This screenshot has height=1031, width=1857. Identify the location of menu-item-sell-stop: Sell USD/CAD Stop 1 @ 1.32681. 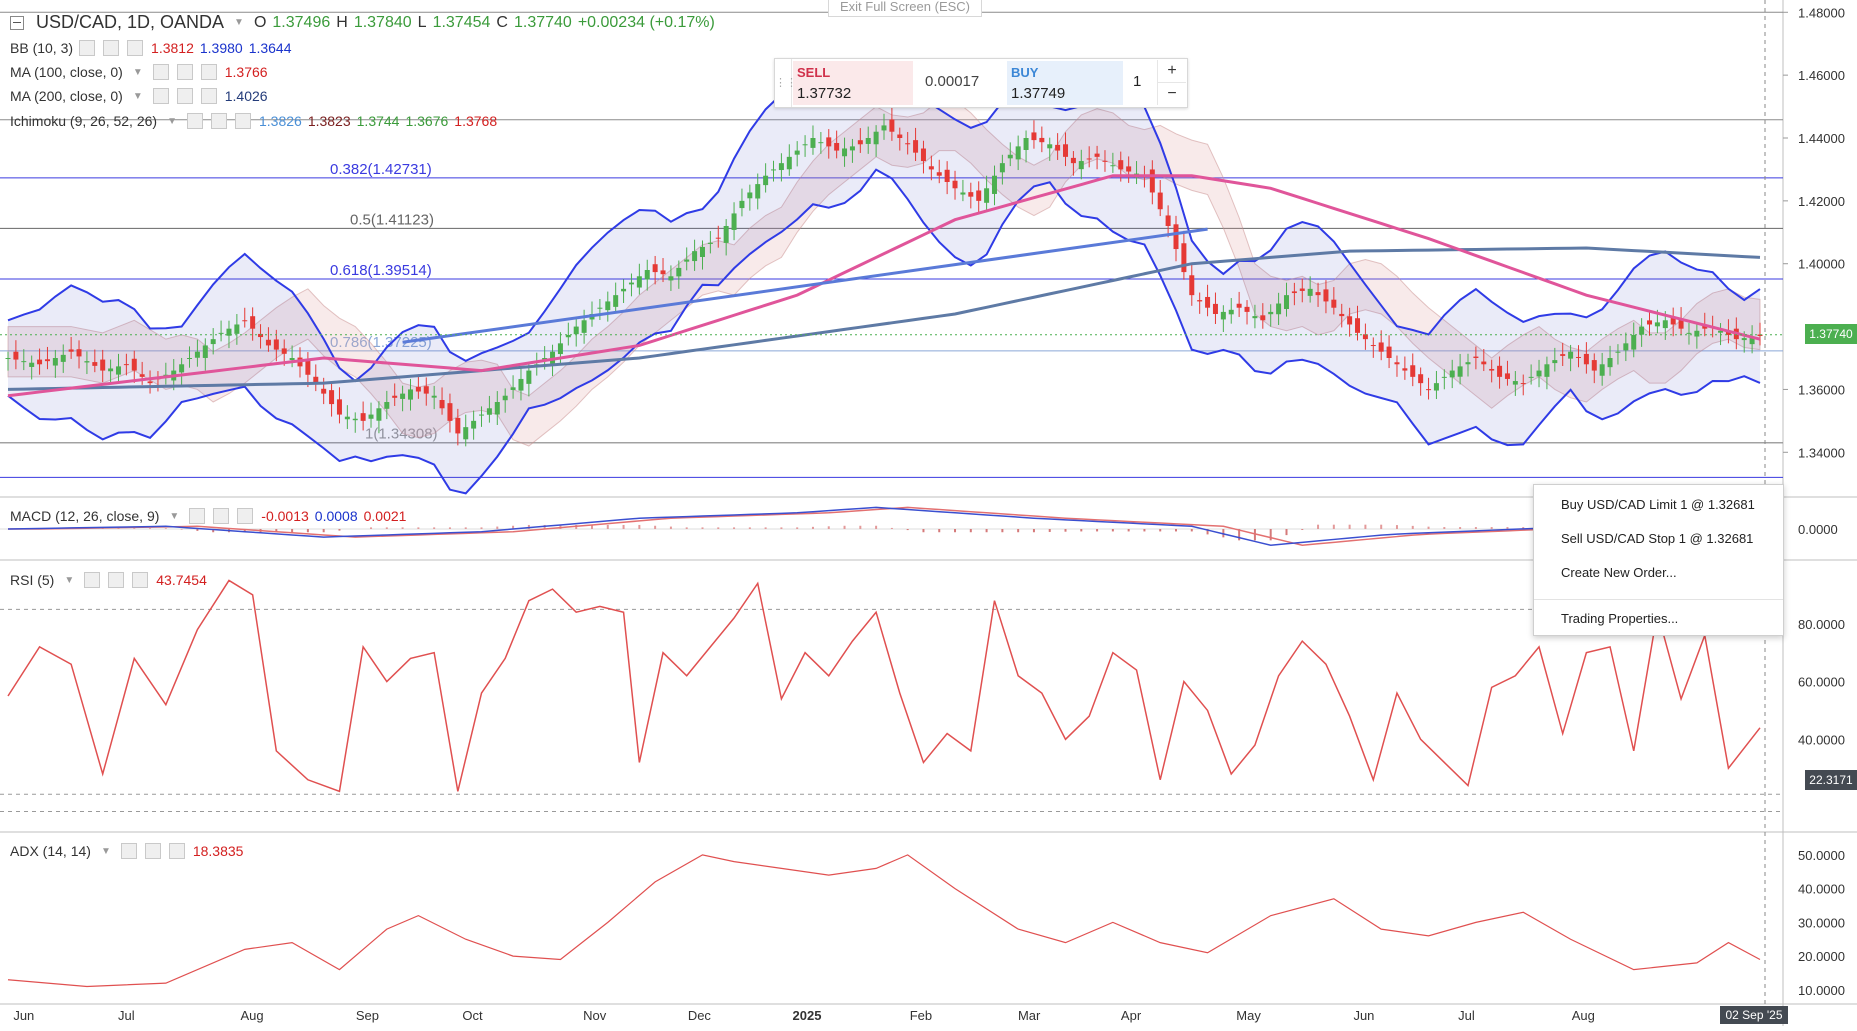
(1657, 538).